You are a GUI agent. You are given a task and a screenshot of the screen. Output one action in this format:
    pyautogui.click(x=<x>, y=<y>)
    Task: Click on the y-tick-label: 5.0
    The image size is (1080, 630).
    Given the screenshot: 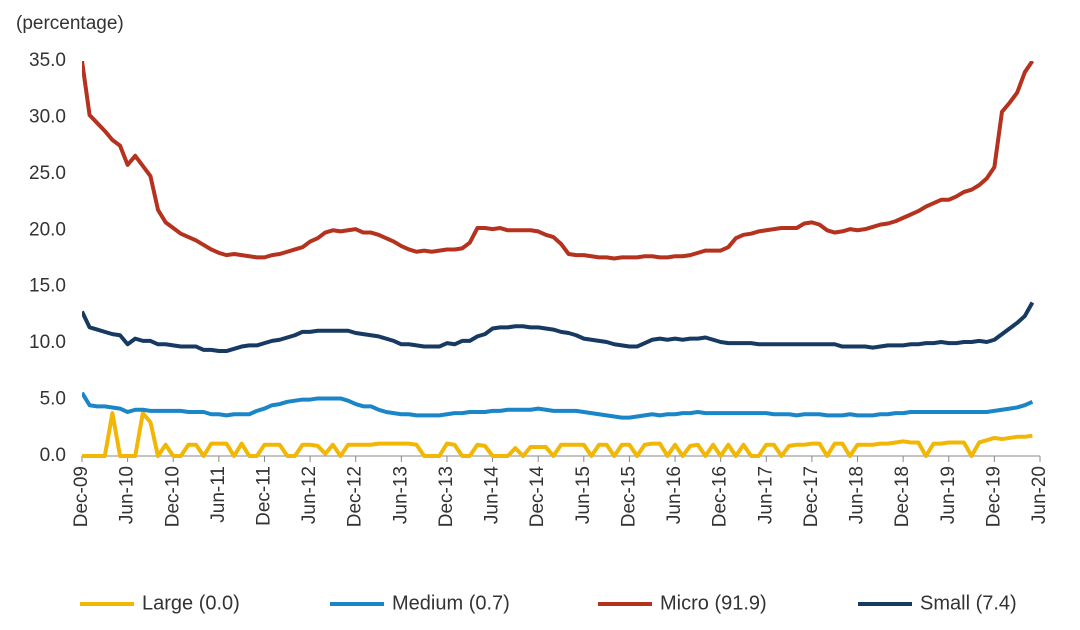 What is the action you would take?
    pyautogui.click(x=53, y=399)
    